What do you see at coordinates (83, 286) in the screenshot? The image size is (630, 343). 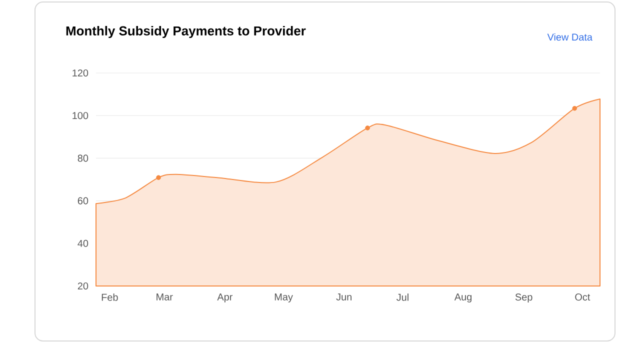 I see `y-tick-label: 20` at bounding box center [83, 286].